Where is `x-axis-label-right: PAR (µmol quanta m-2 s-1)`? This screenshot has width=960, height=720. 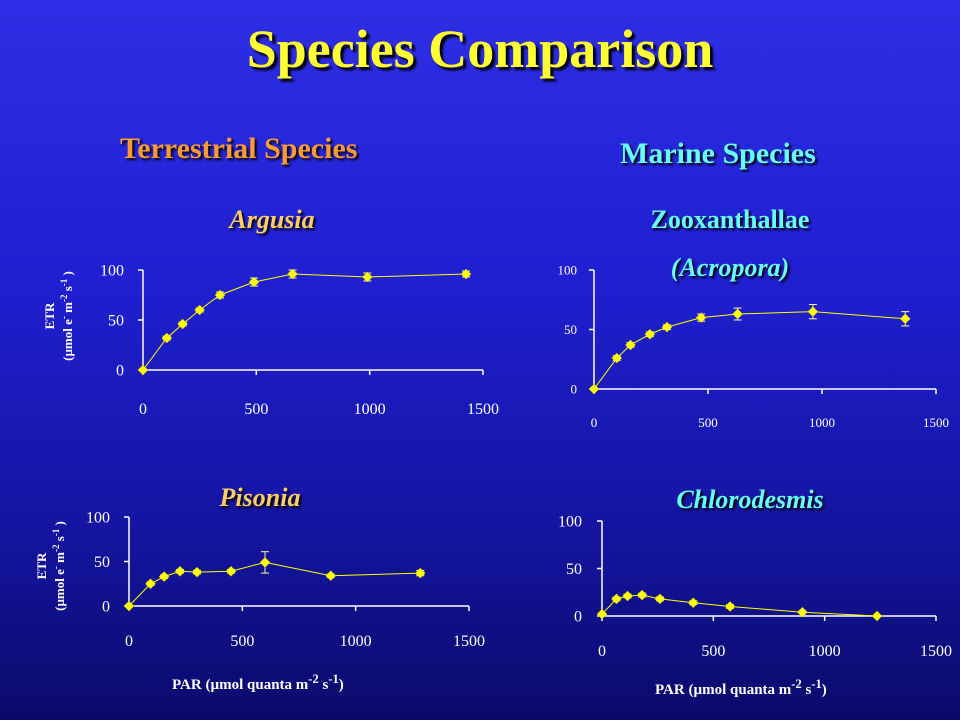
x-axis-label-right: PAR (µmol quanta m-2 s-1) is located at coordinates (741, 687).